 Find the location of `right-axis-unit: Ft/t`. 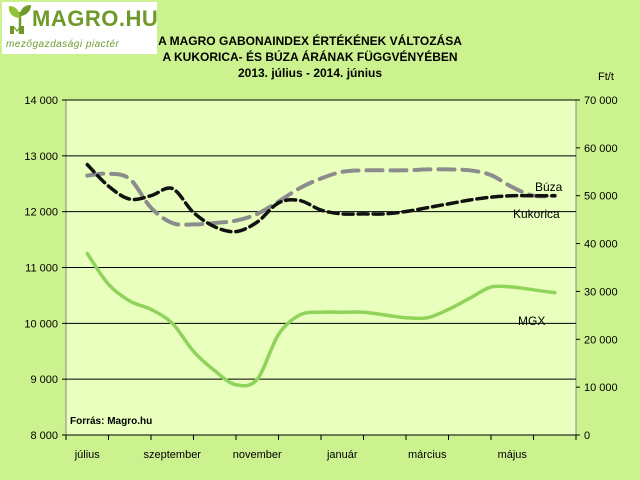

right-axis-unit: Ft/t is located at coordinates (606, 77).